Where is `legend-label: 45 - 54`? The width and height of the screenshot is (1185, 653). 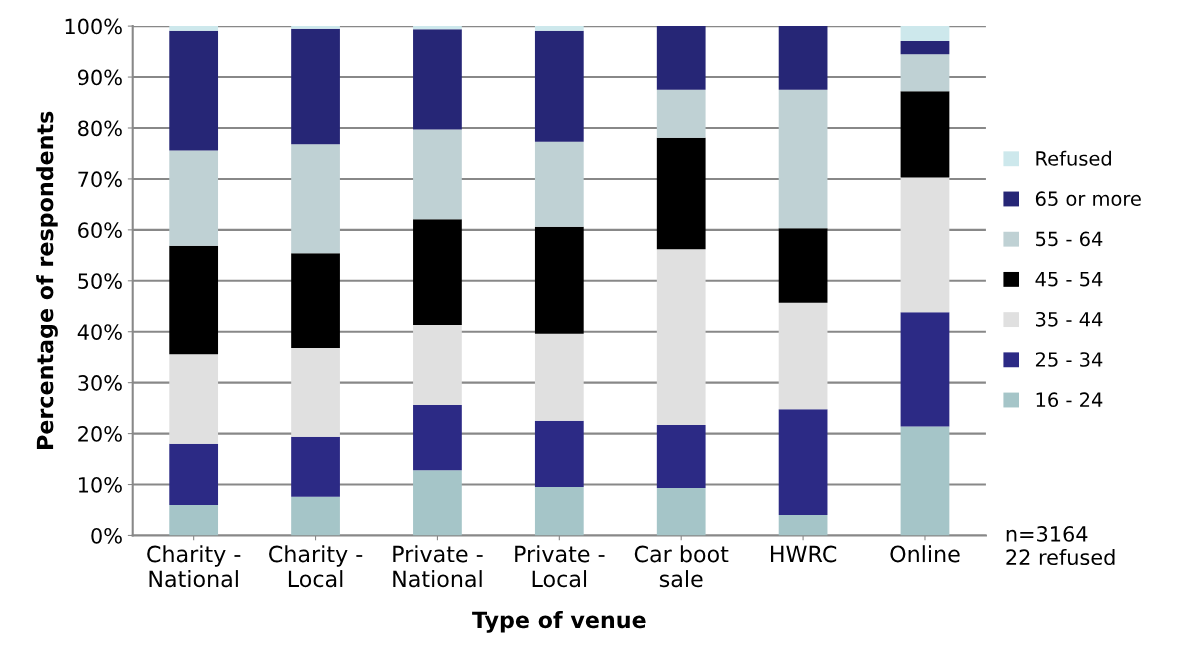
legend-label: 45 - 54 is located at coordinates (1069, 279).